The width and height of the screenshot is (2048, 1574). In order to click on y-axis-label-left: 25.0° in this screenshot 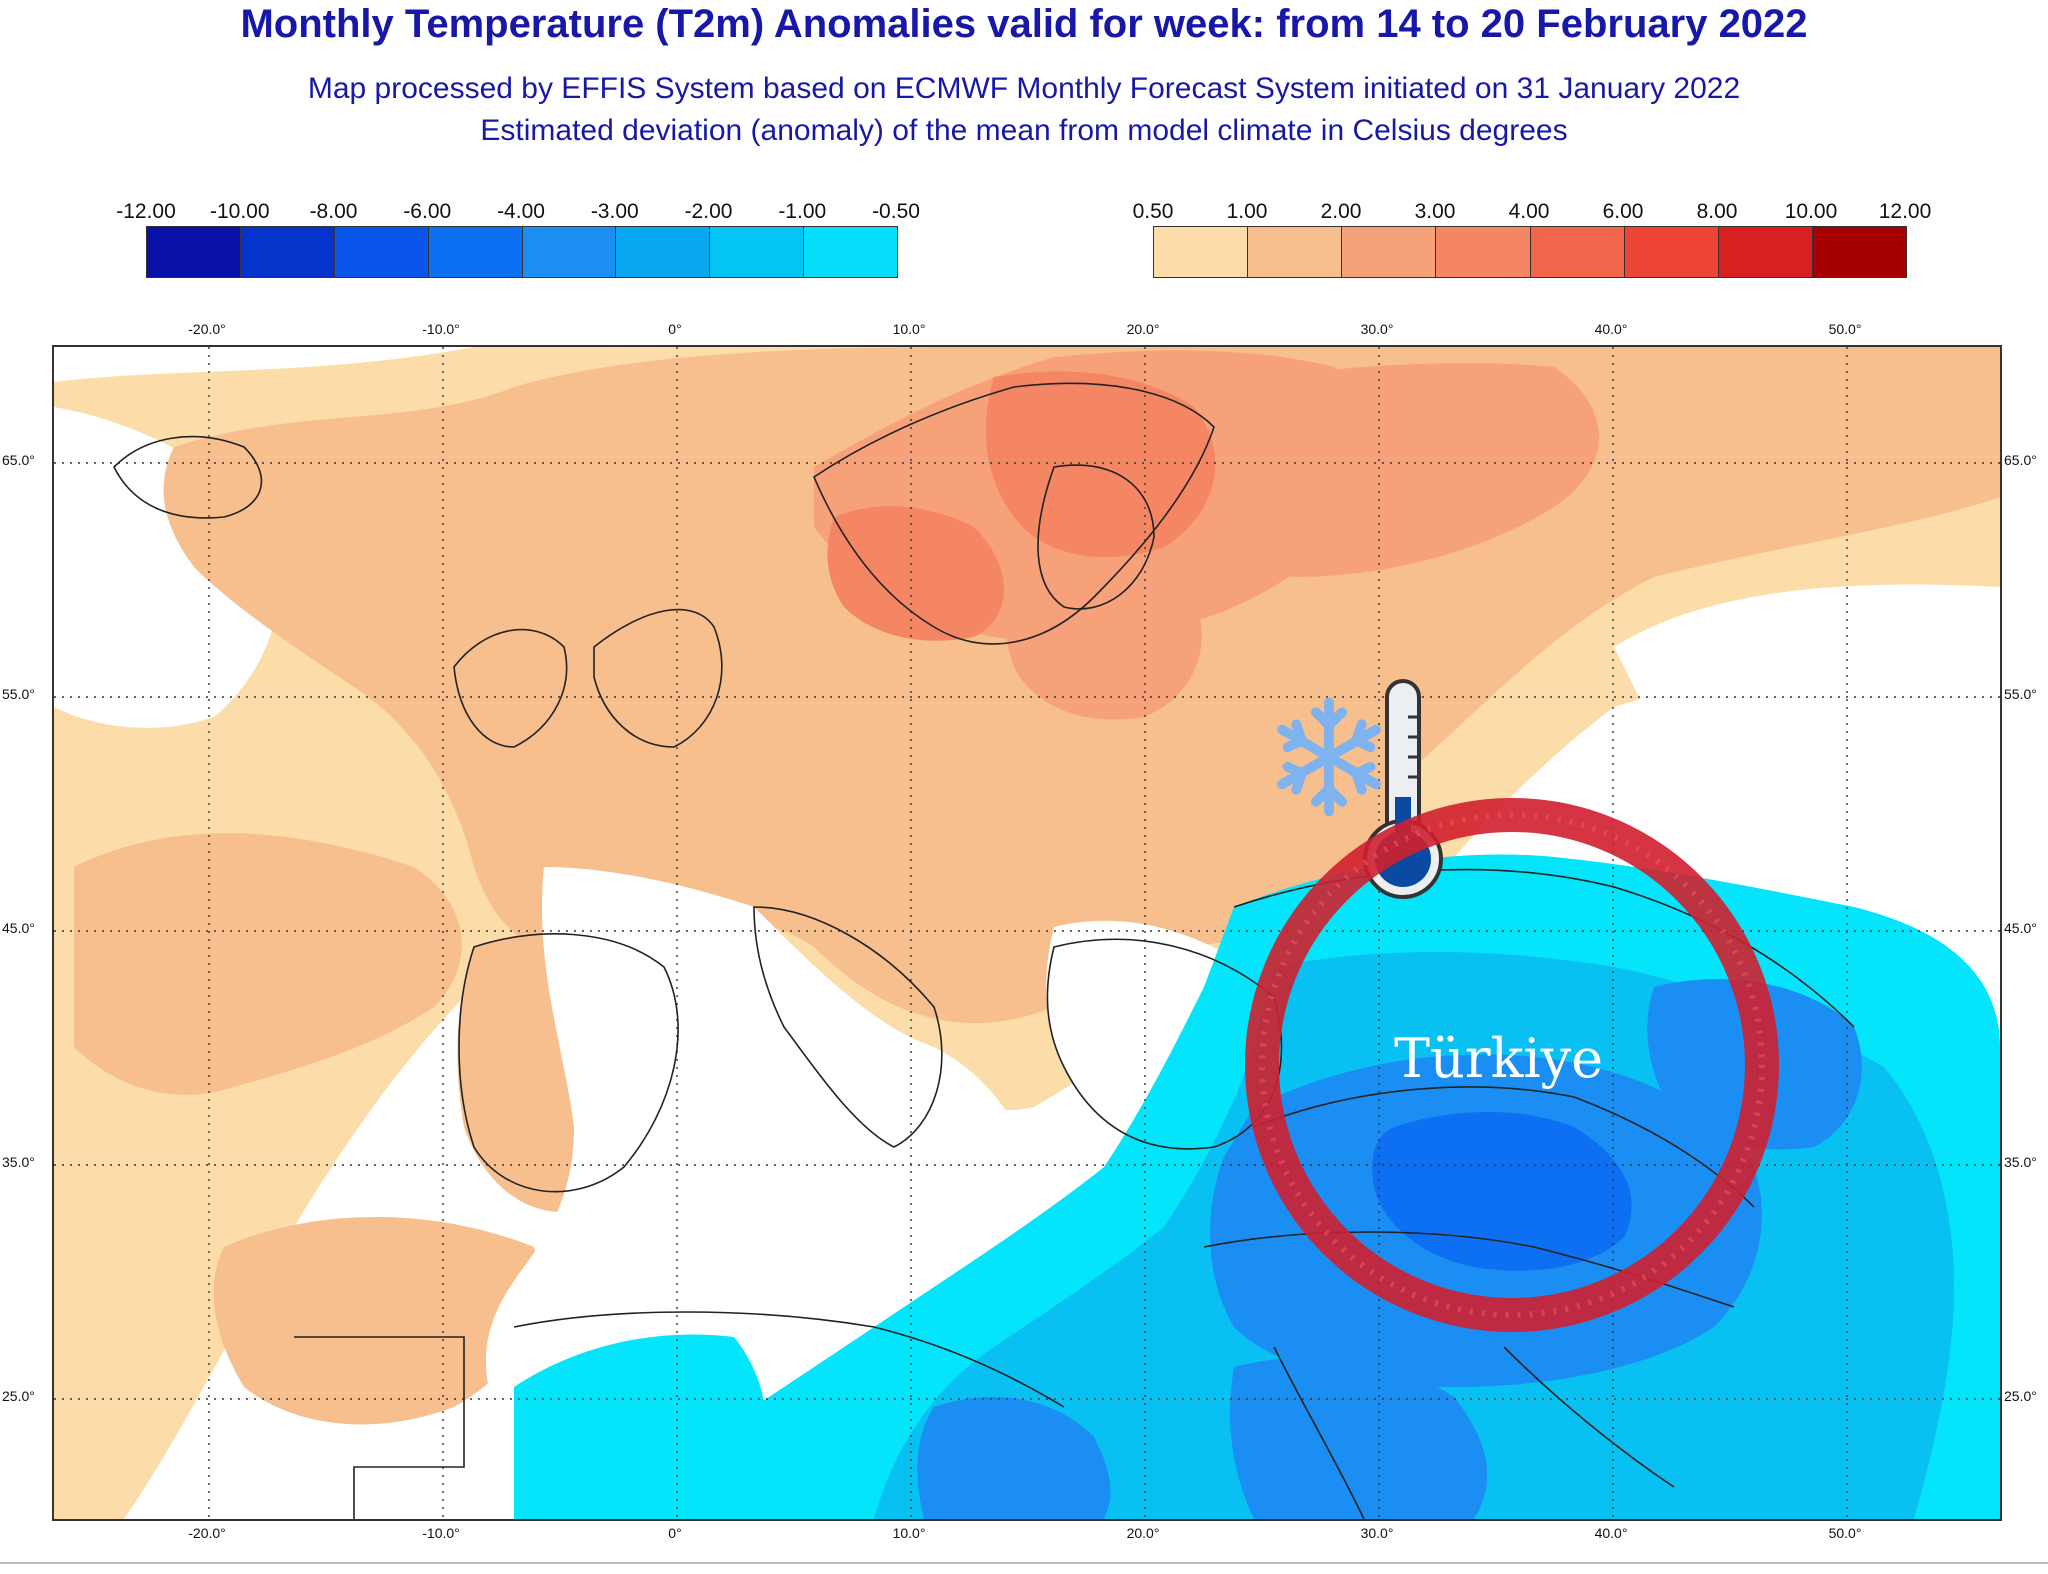, I will do `click(18, 1396)`.